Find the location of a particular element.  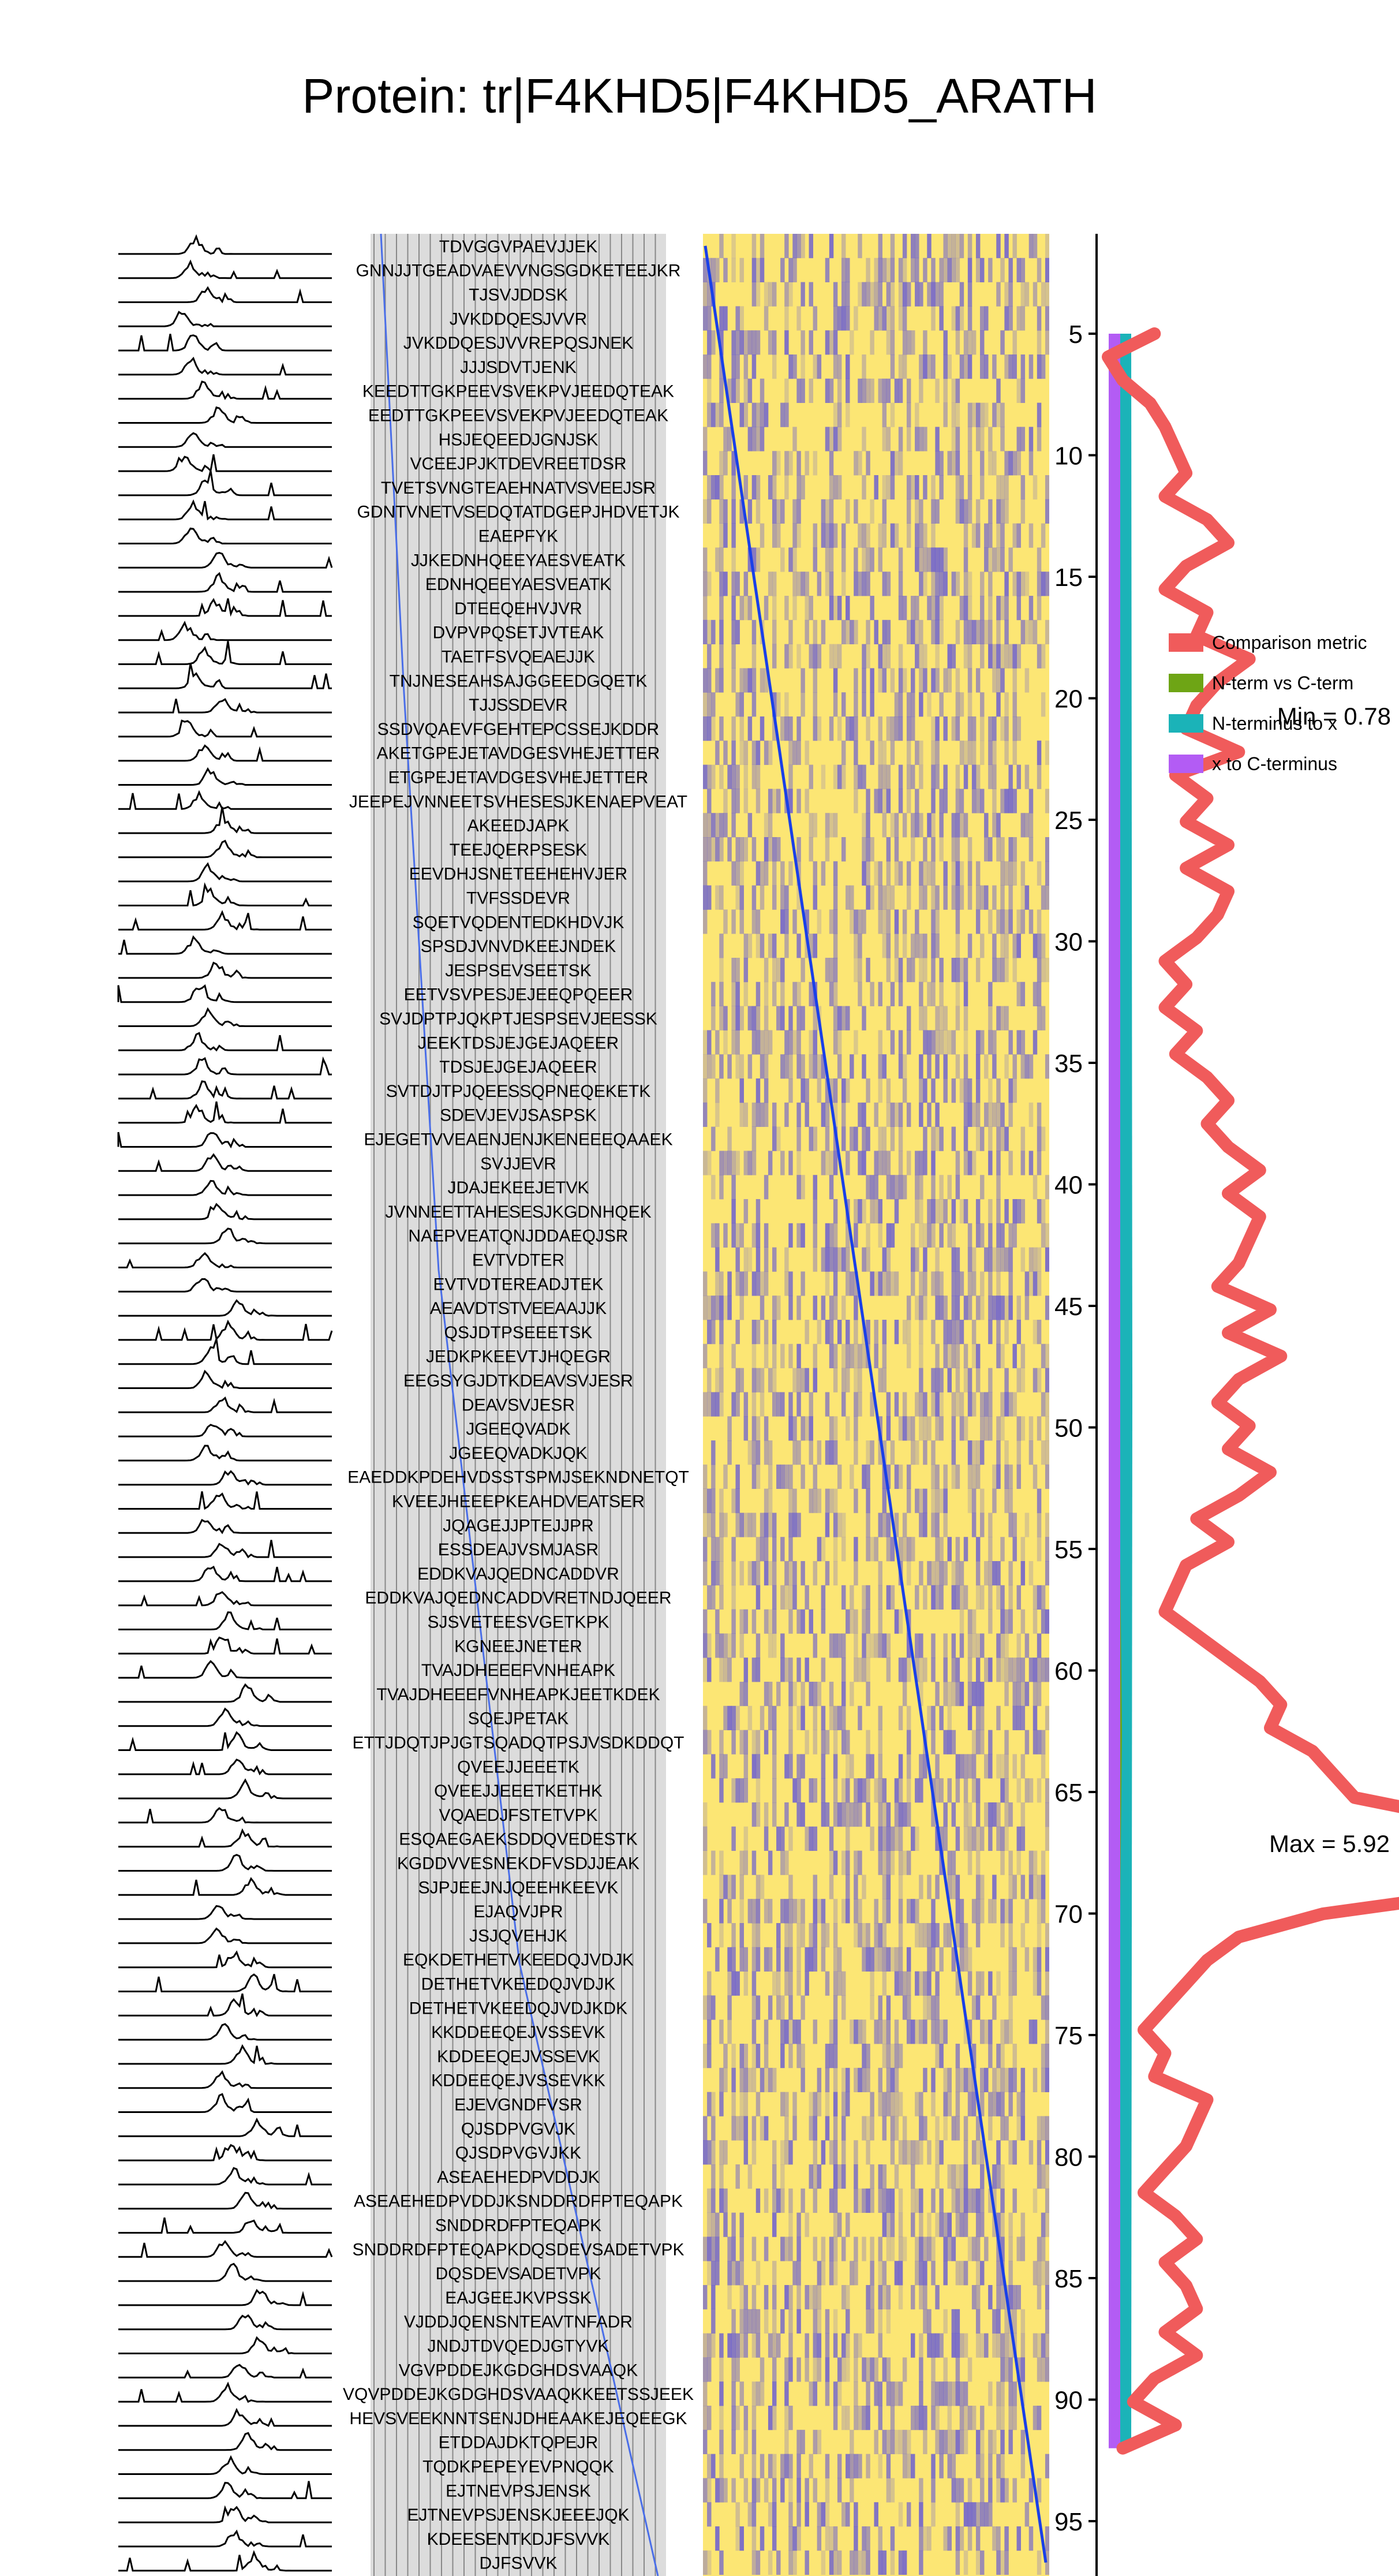

axis-tick-label: 90 is located at coordinates (1069, 2401).